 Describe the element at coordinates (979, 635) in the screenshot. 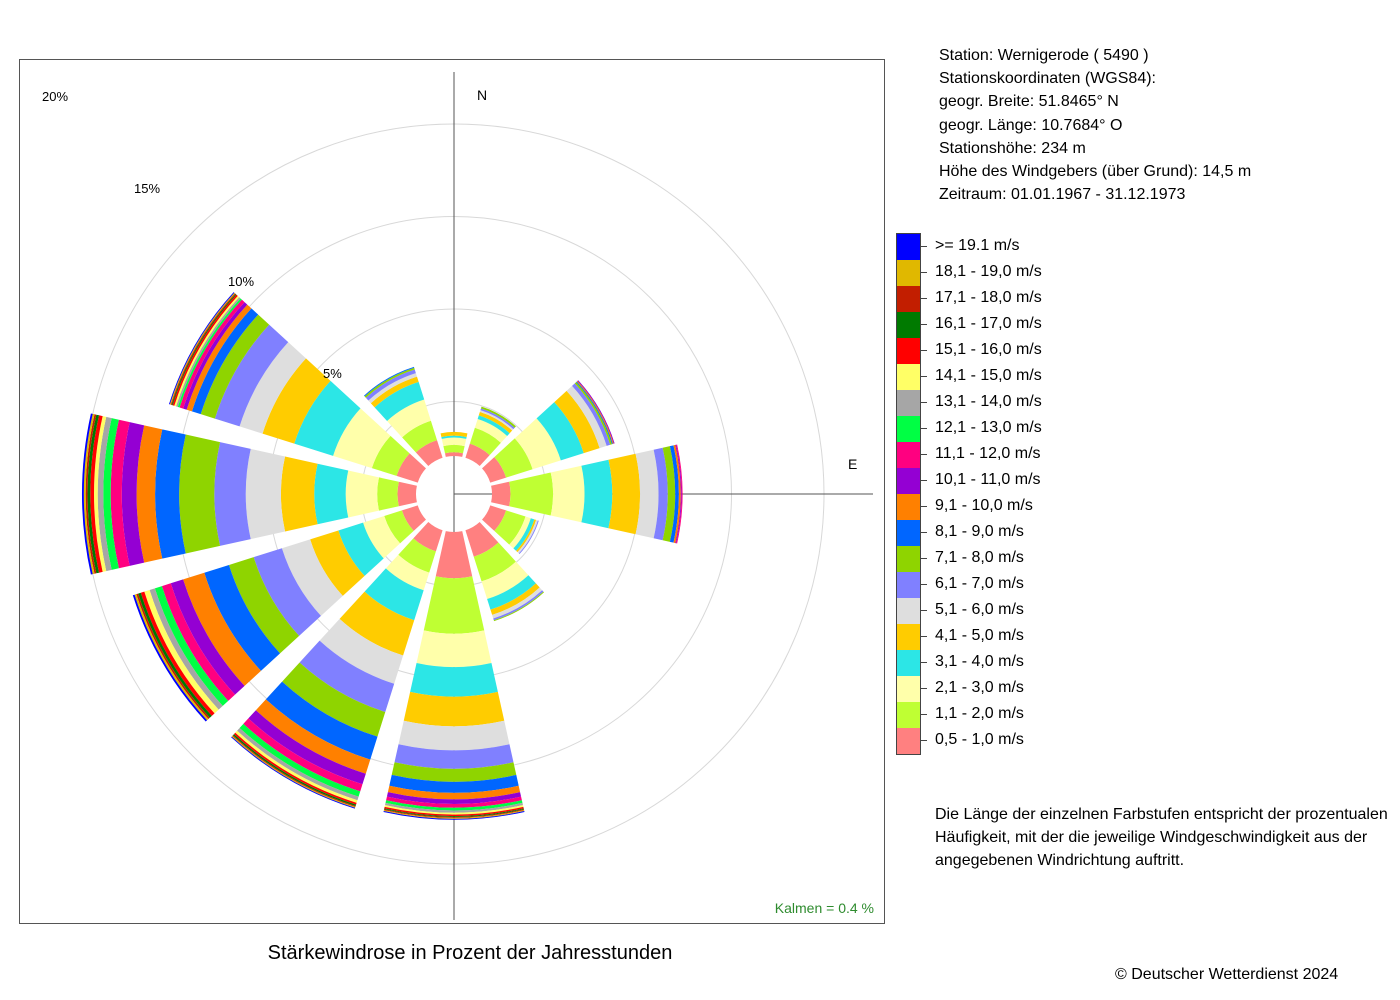

I see `legend-label: 4,1 - 5,0 m/s` at that location.